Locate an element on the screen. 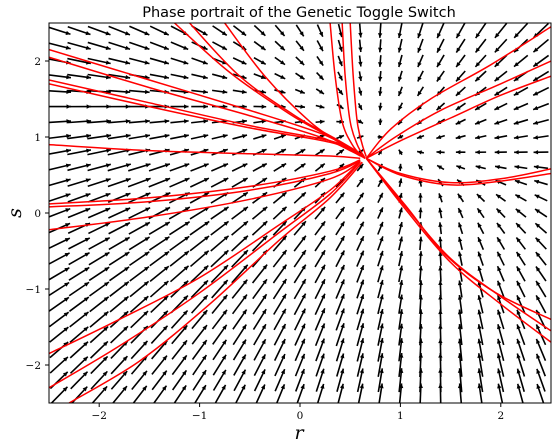 The width and height of the screenshot is (558, 448). y-axis-ticks: −2 −1 0 1 2 is located at coordinates (37, 214).